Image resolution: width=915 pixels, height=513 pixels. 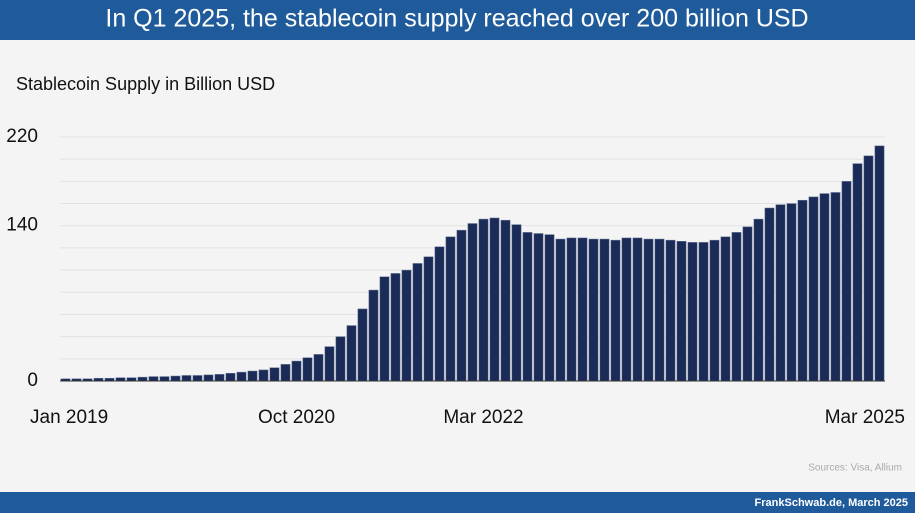 What do you see at coordinates (457, 502) in the screenshot?
I see `footer-bar` at bounding box center [457, 502].